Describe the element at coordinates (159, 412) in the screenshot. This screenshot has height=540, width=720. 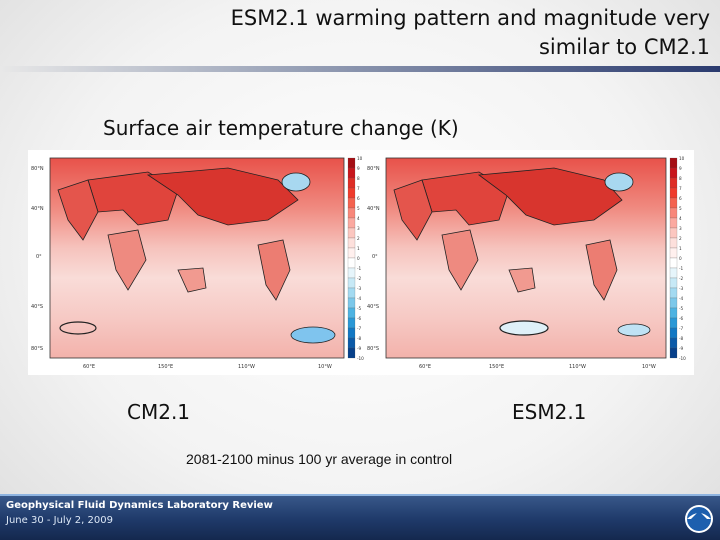
I see `caption-cm21: CM2.1` at that location.